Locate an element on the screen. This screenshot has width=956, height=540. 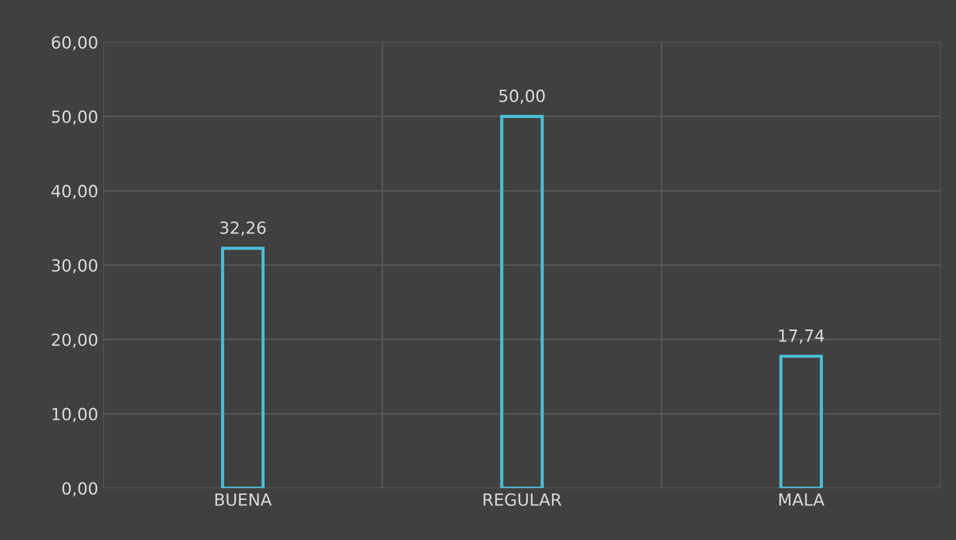
y-tick-label: 60,00 is located at coordinates (75, 43).